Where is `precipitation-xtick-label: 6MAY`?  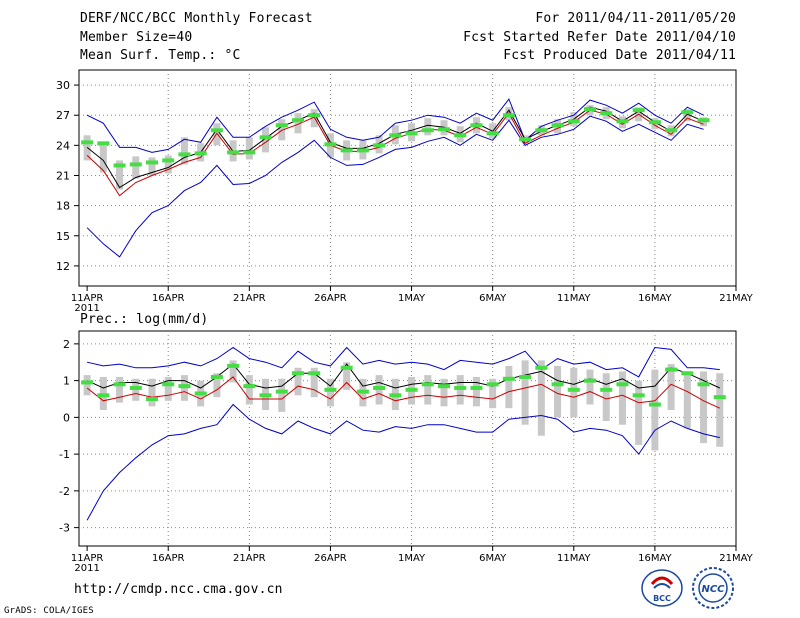 precipitation-xtick-label: 6MAY is located at coordinates (493, 558).